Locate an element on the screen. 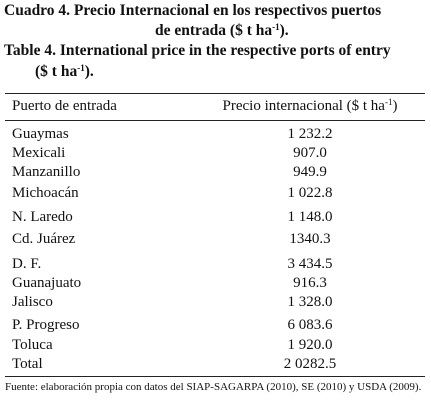  port-cell: Toluca is located at coordinates (32, 345).